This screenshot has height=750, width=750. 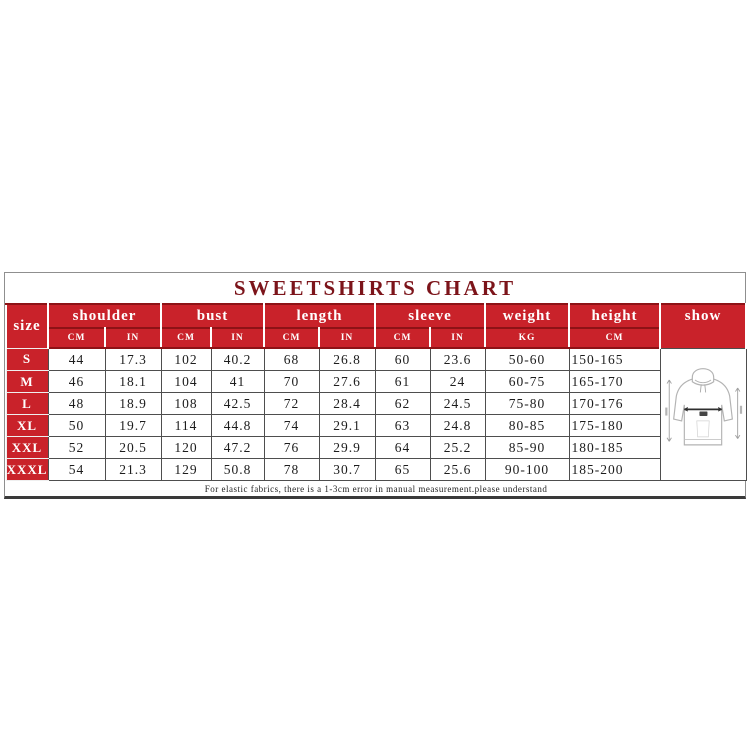 I want to click on value-cell-length_cm: 78, so click(x=291, y=469).